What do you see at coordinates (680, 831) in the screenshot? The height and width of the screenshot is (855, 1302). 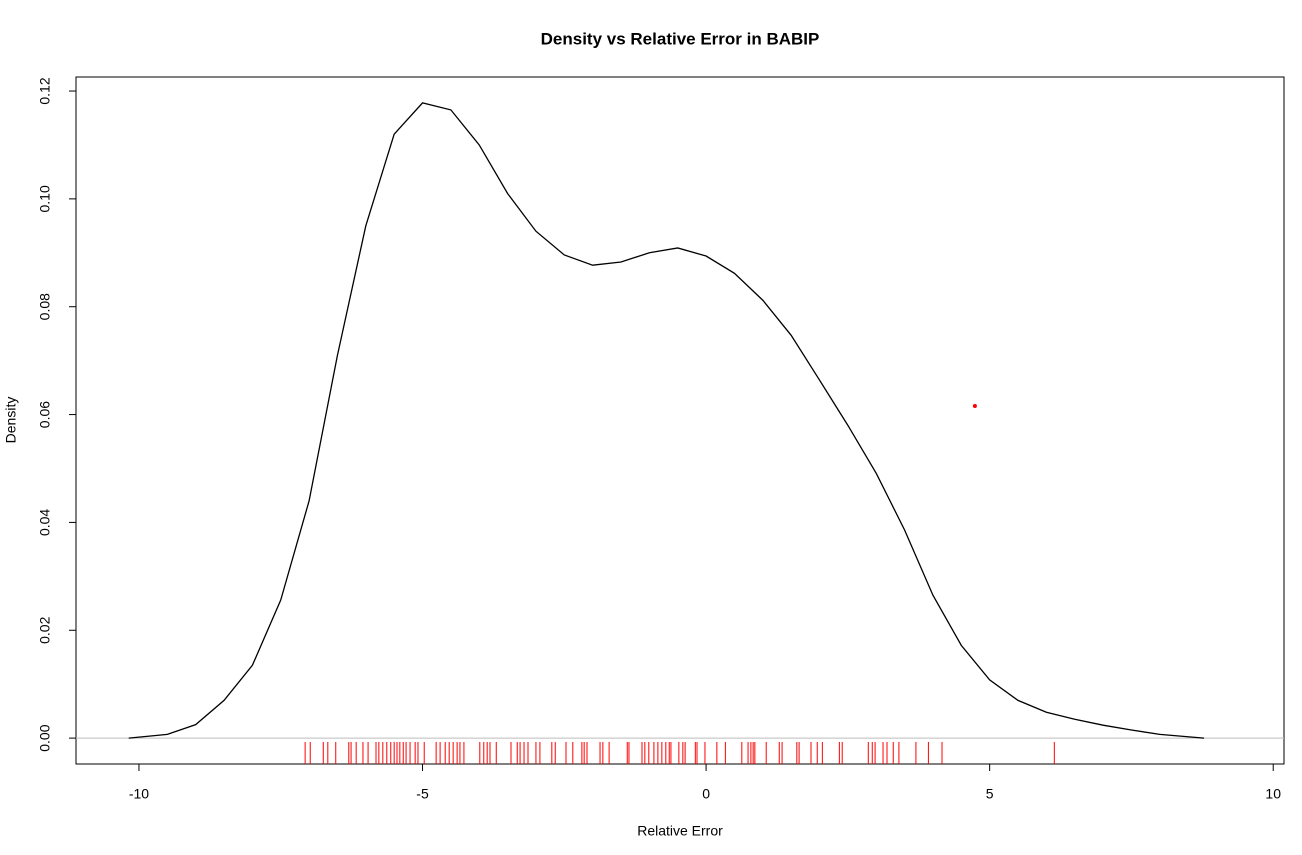 I see `x-axis-label: Relative Error` at bounding box center [680, 831].